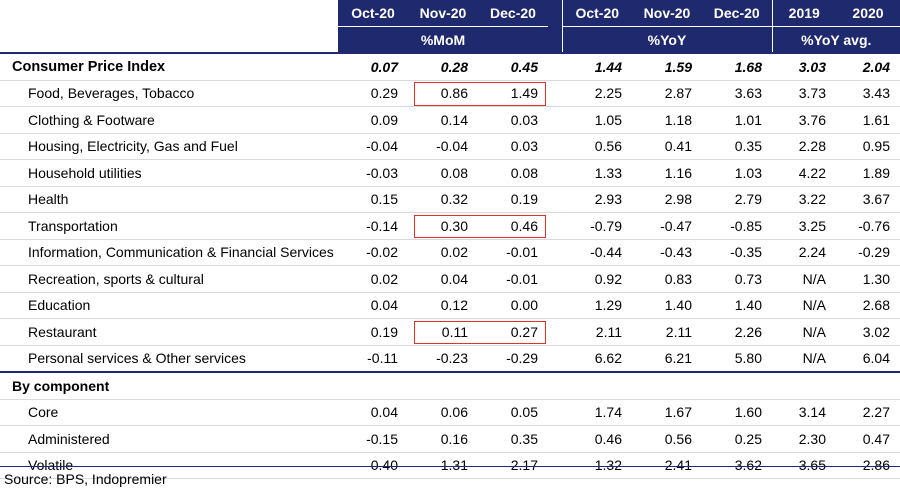 This screenshot has height=495, width=900. What do you see at coordinates (597, 226) in the screenshot?
I see `row-value: -0.79` at bounding box center [597, 226].